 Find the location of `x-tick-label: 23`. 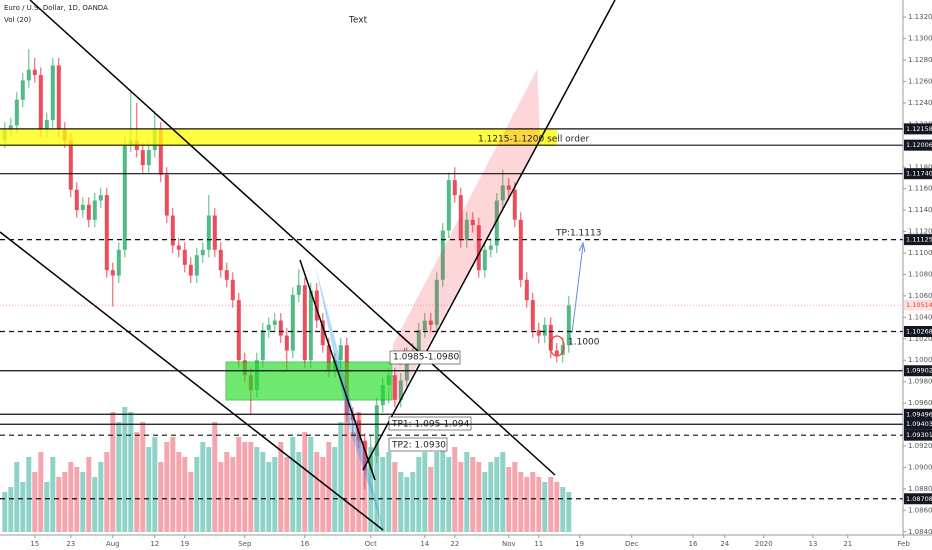

x-tick-label: 23 is located at coordinates (70, 544).